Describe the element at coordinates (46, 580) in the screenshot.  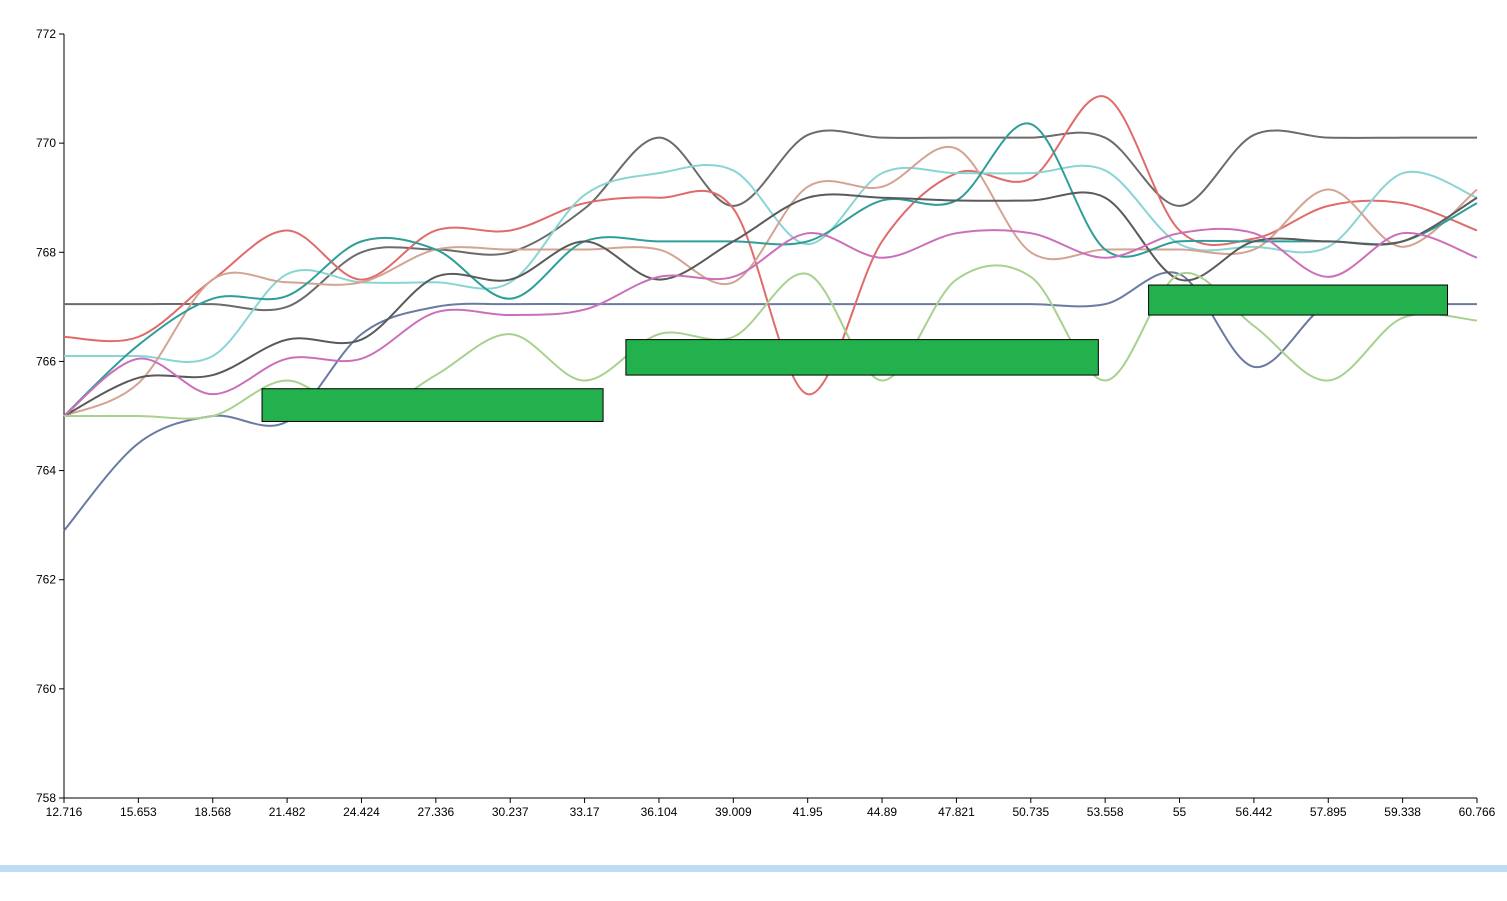
I see `y-tick-label: 762` at that location.